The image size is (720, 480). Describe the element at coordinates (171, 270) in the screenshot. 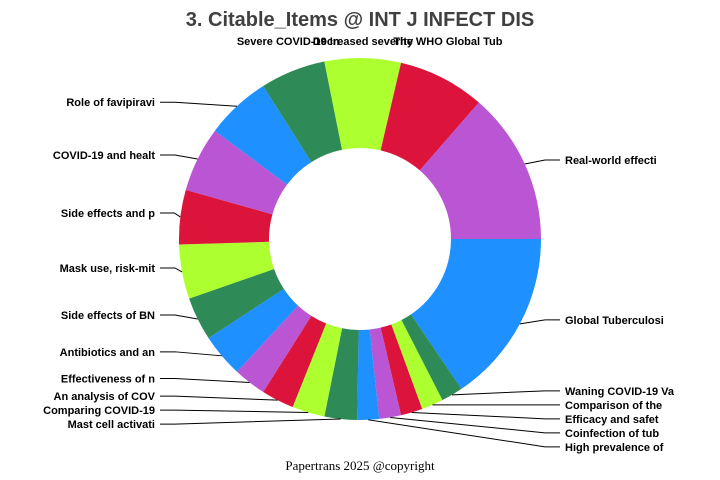

I see `leader-line-mask-use-risk-mit` at that location.